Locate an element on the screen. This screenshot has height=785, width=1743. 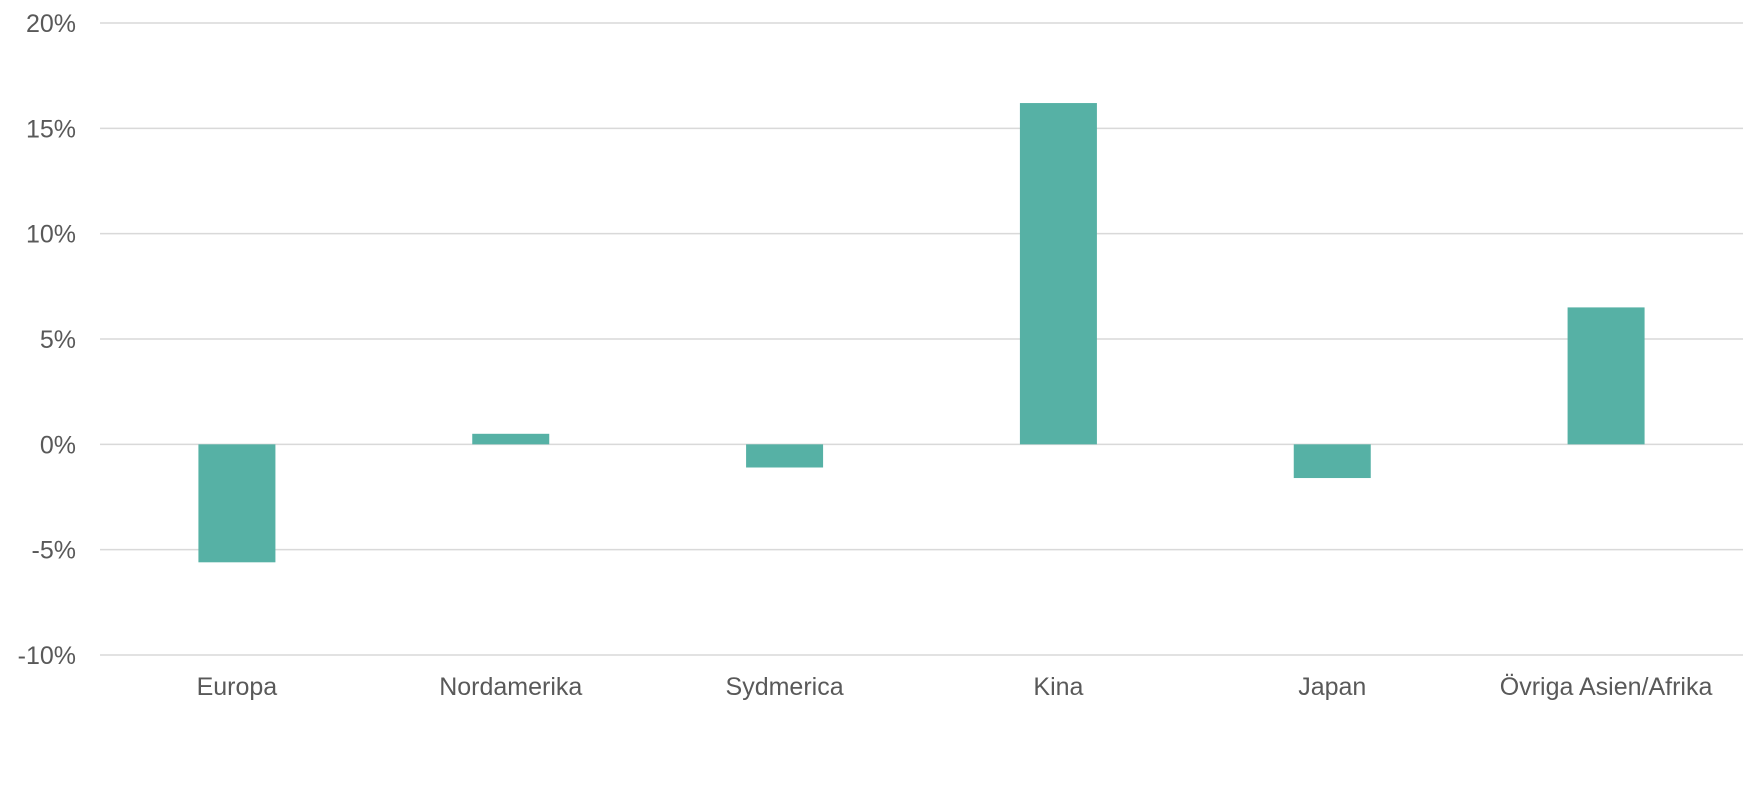
bar-övriga-asien-afrika is located at coordinates (1606, 376).